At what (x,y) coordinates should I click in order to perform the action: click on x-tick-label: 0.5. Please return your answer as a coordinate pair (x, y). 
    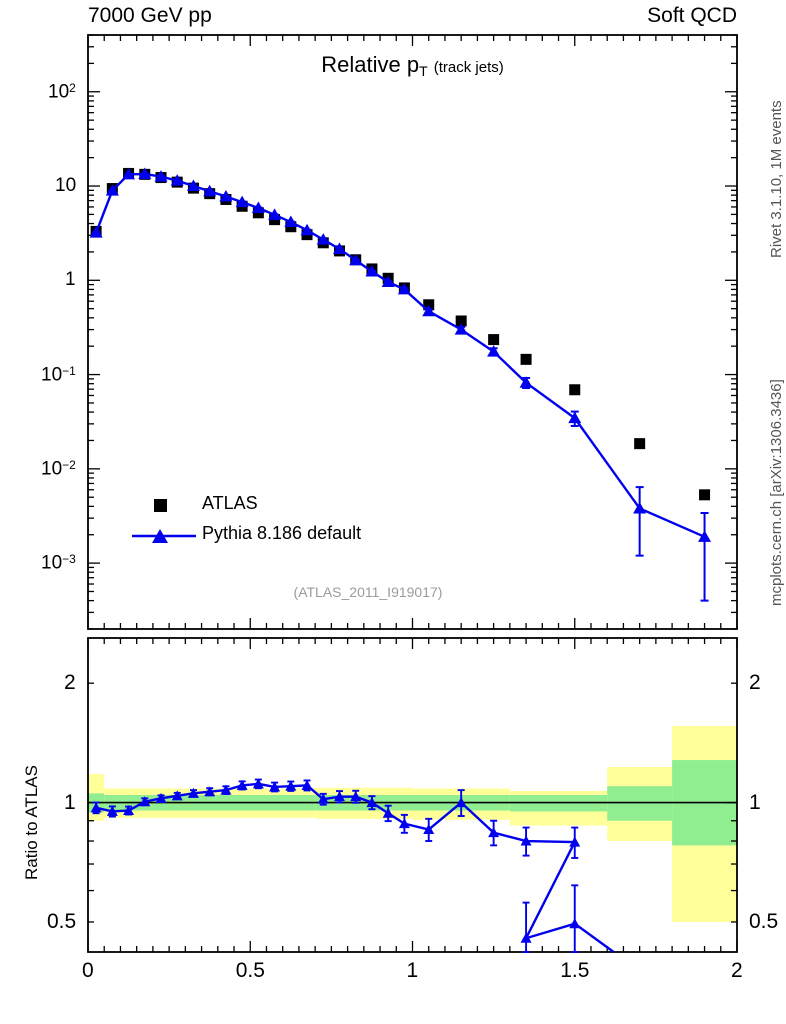
    Looking at the image, I should click on (250, 970).